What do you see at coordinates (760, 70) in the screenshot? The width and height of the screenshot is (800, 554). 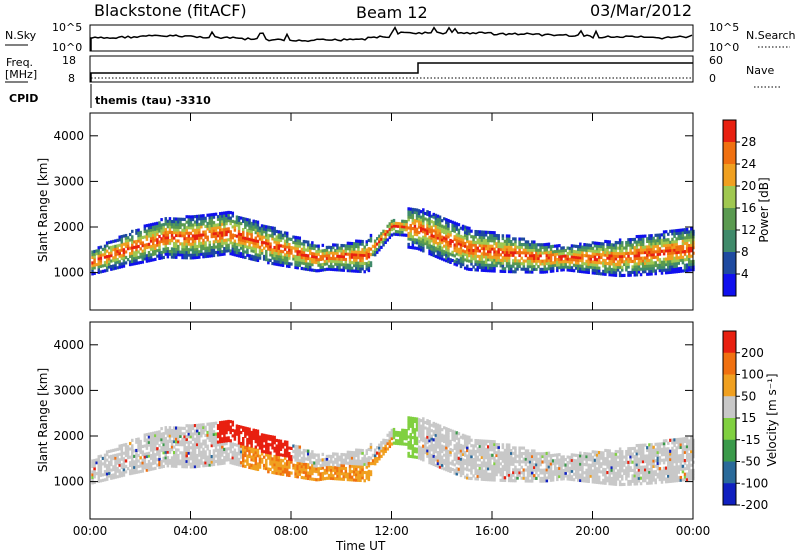 I see `nave-label: Nave` at bounding box center [760, 70].